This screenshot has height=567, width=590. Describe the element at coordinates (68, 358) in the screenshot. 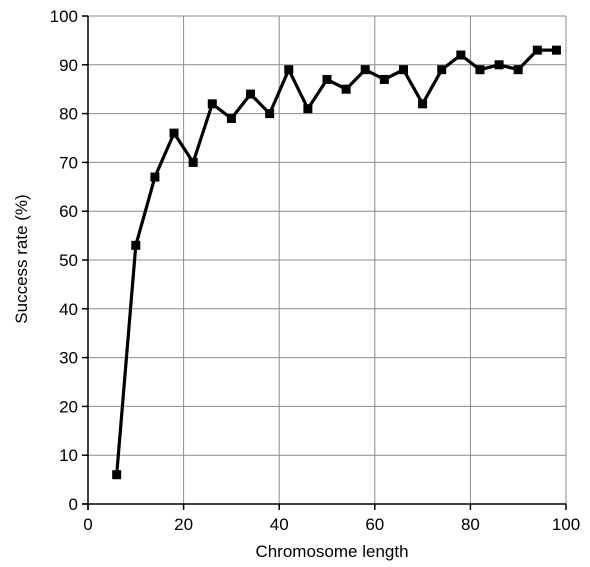

I see `y-tick-label-3: 30` at that location.